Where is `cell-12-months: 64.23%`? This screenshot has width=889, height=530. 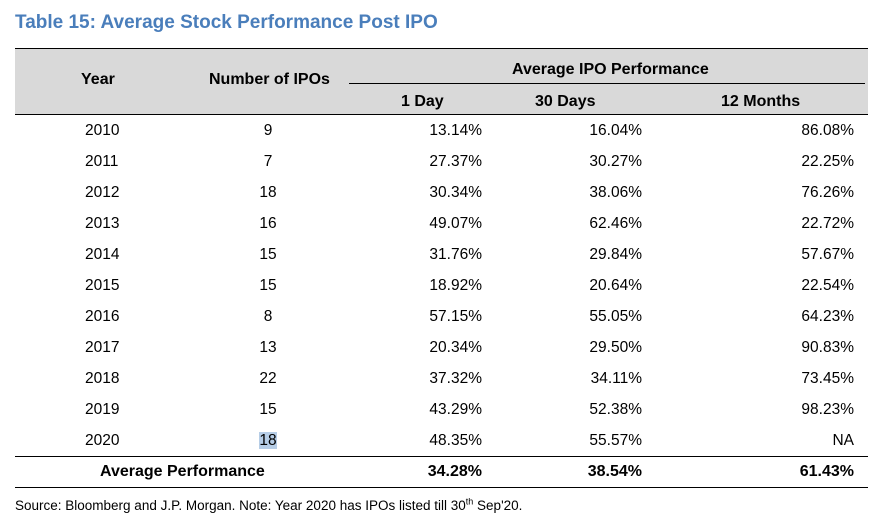 cell-12-months: 64.23% is located at coordinates (827, 316).